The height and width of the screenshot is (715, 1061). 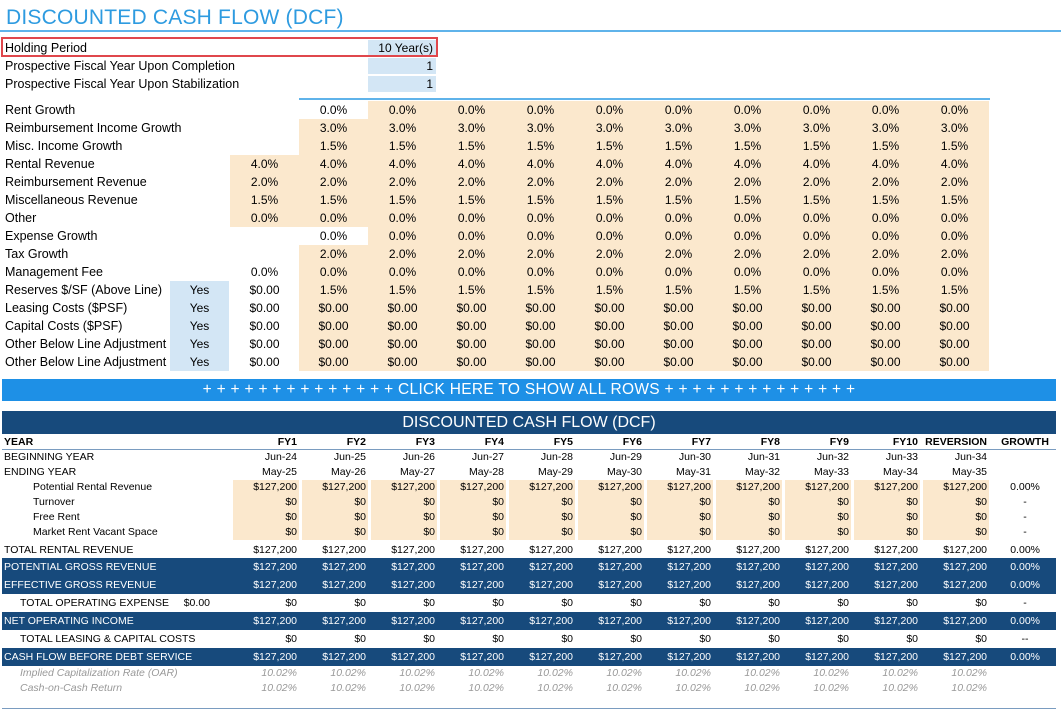 What do you see at coordinates (264, 182) in the screenshot?
I see `assumption-base-input: 2.0%` at bounding box center [264, 182].